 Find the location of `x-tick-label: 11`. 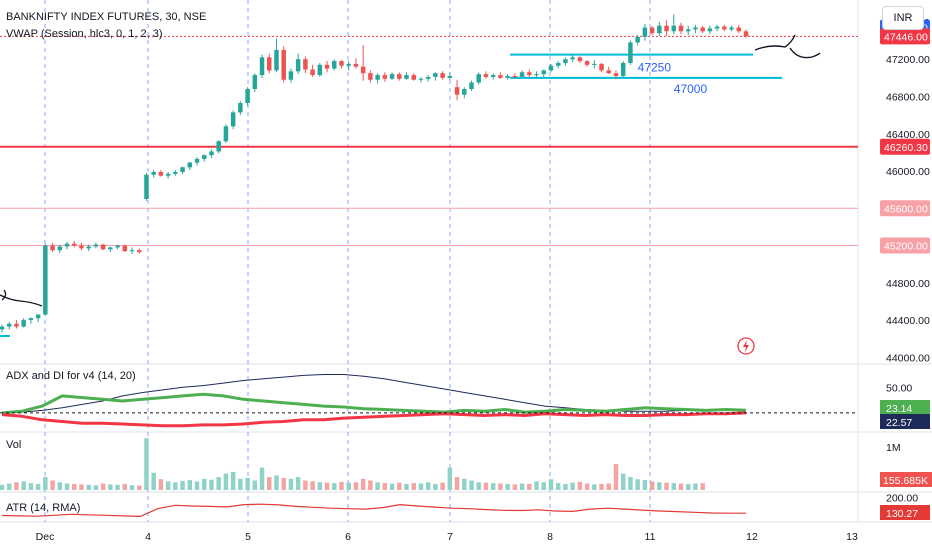

x-tick-label: 11 is located at coordinates (650, 537).